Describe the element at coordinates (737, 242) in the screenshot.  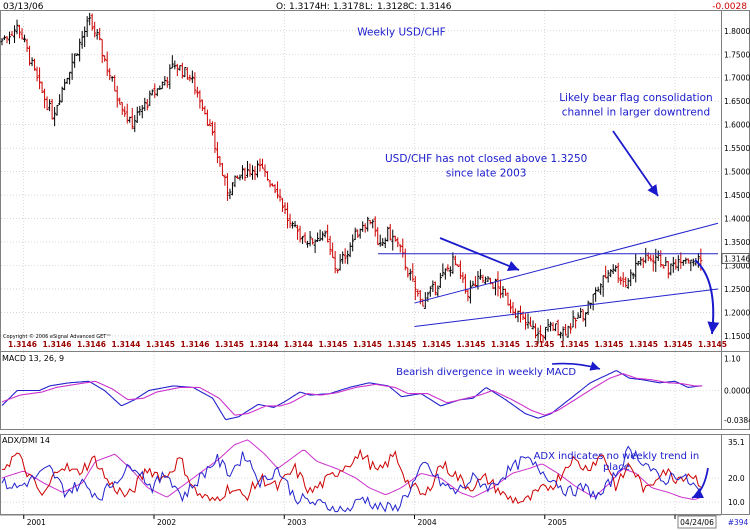
I see `price-tick-label: 1.3500` at that location.